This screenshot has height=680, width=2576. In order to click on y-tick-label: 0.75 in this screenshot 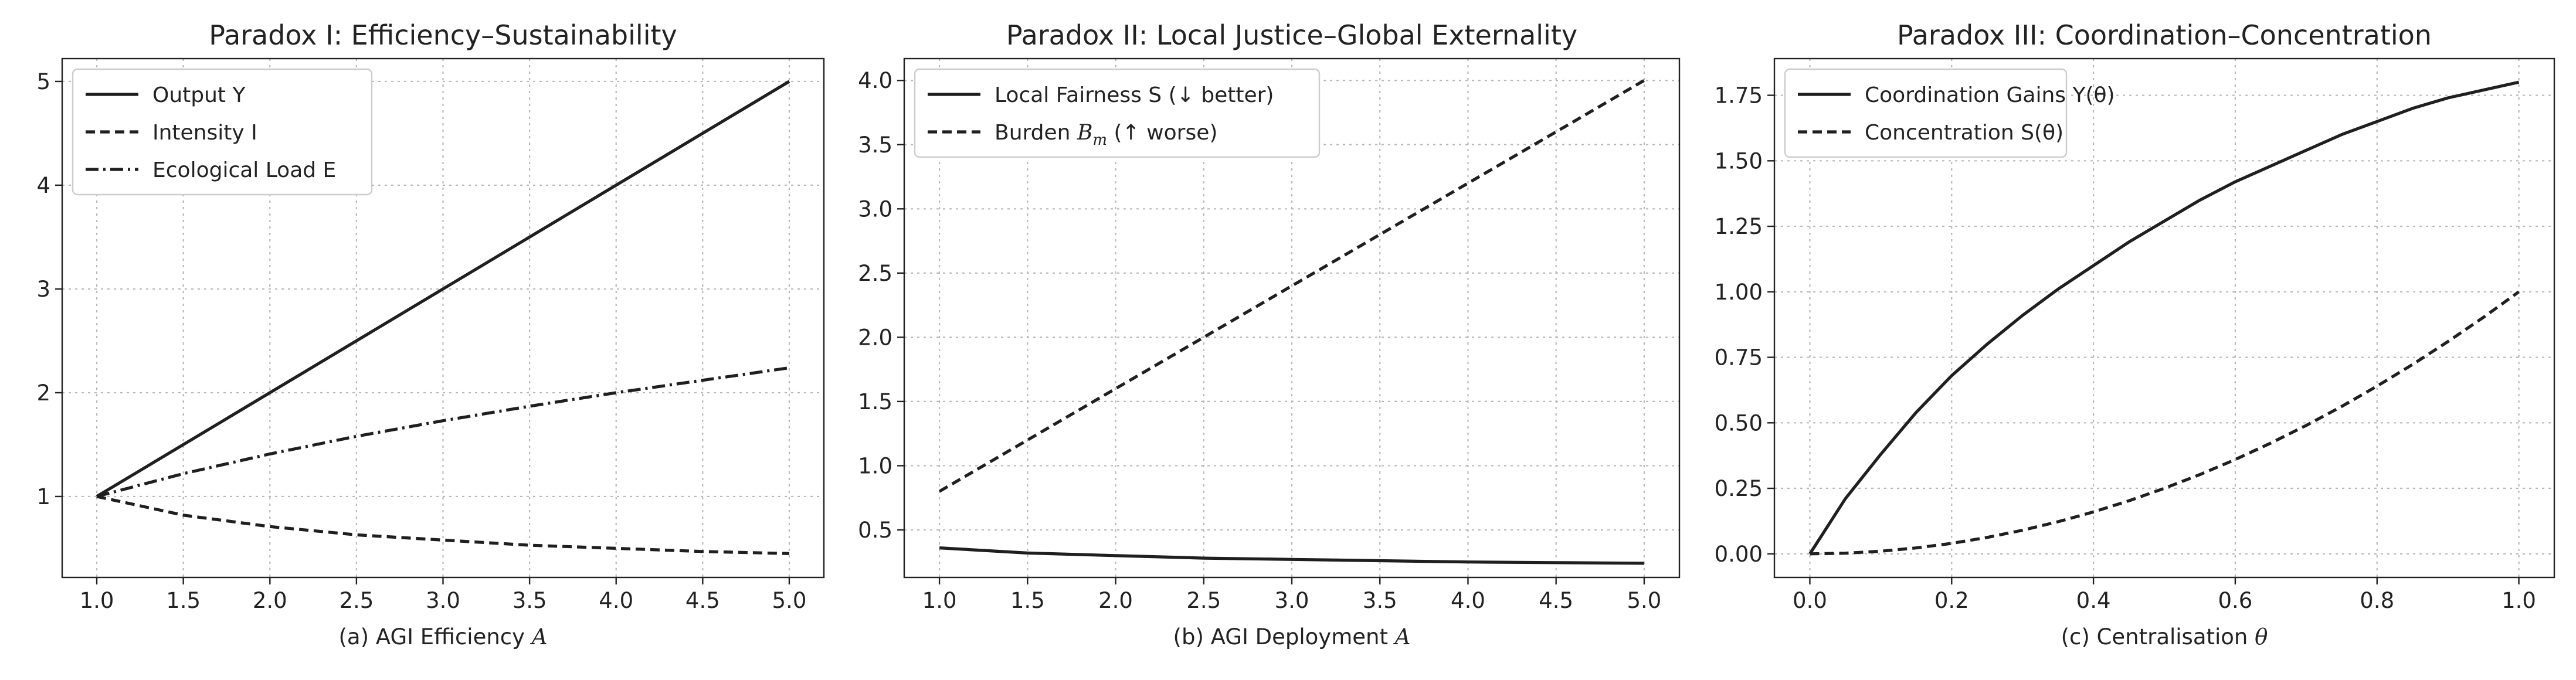, I will do `click(1739, 357)`.